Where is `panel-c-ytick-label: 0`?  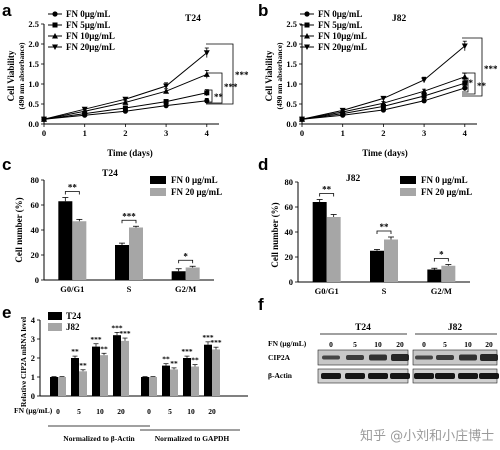 panel-c-ytick-label: 0 is located at coordinates (37, 280).